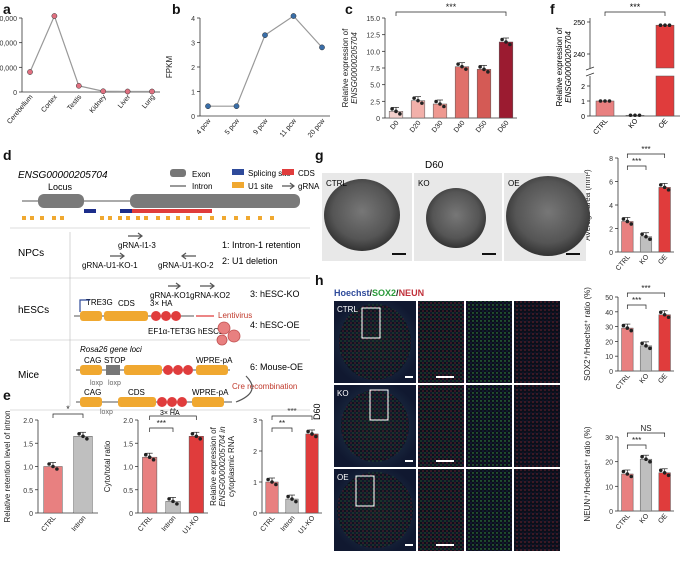 This screenshot has height=568, width=685. I want to click on u1-legend-label: U1 site, so click(260, 186).